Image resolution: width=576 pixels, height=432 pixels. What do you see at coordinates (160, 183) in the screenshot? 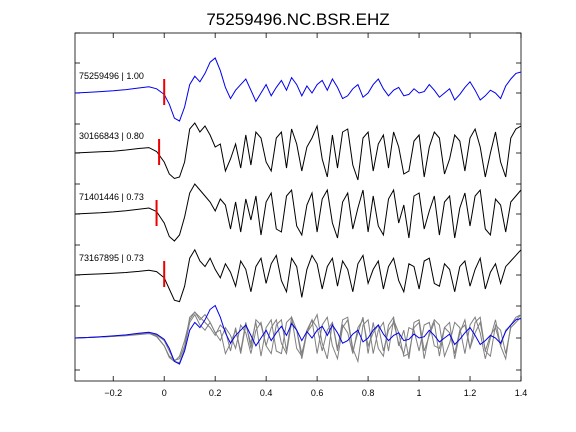
I see `pick-markers` at bounding box center [160, 183].